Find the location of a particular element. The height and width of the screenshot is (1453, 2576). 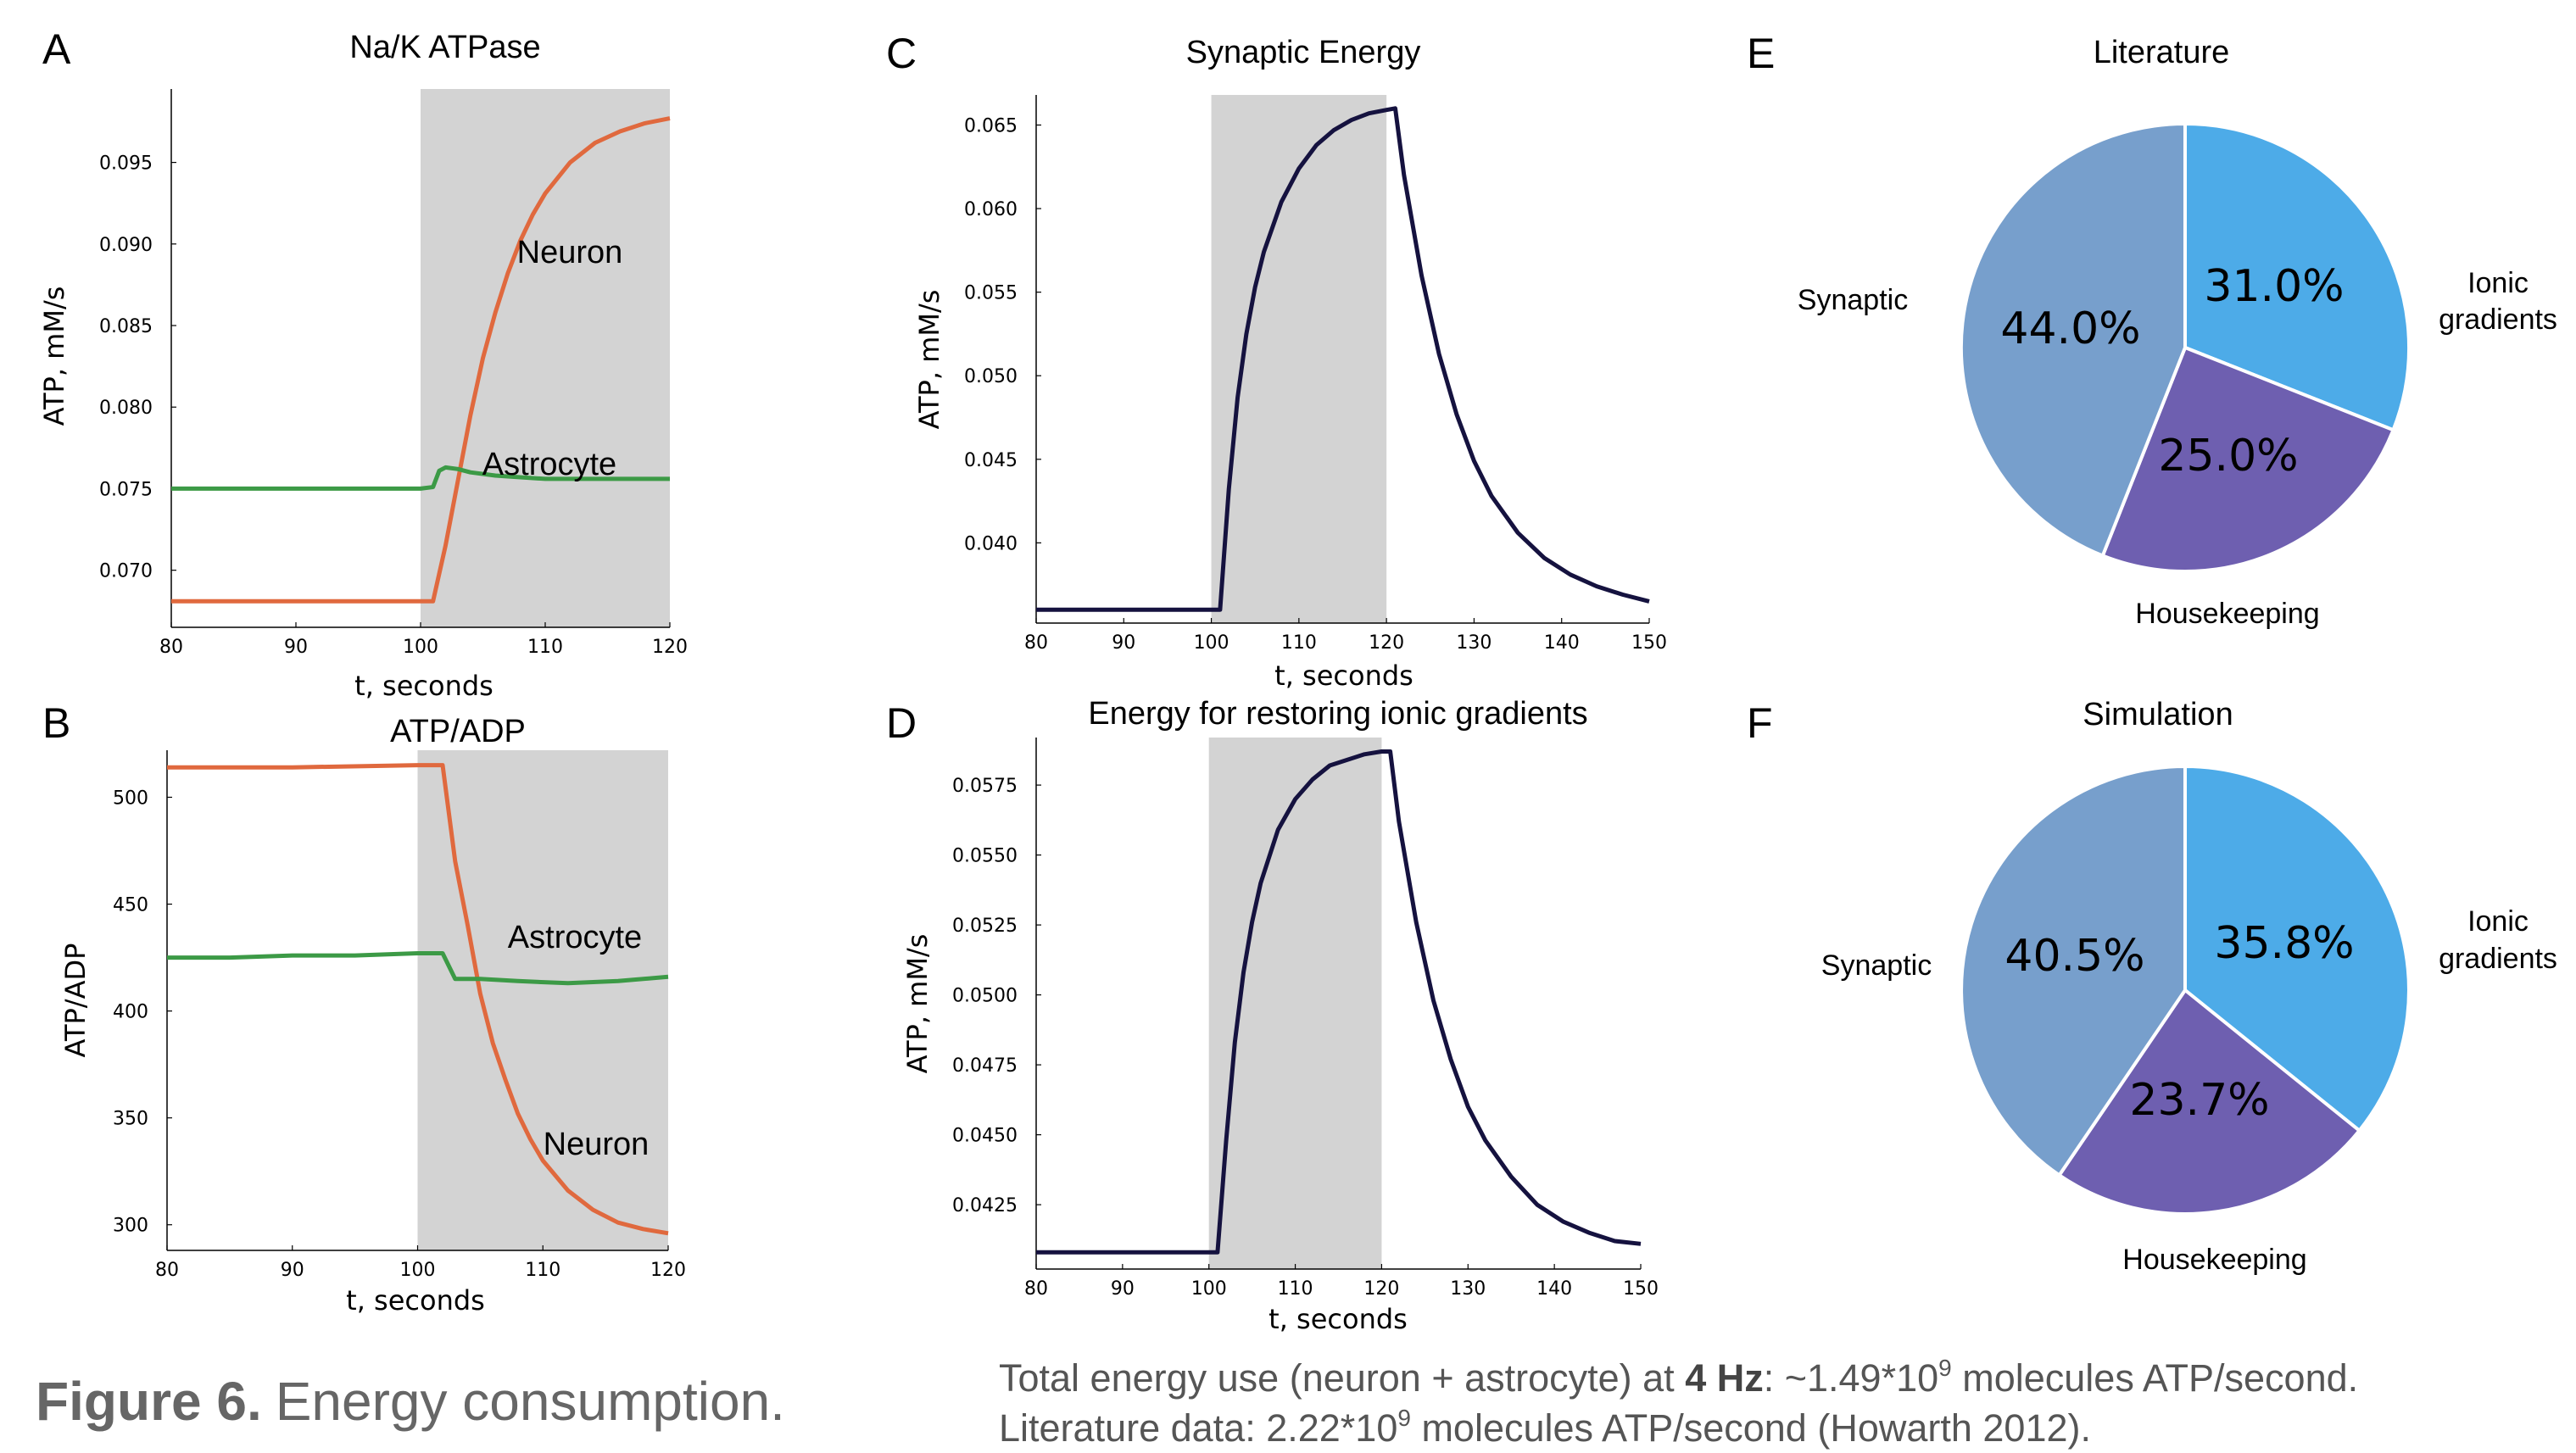

figure-caption: Figure 6. Energy consumption. is located at coordinates (410, 1401).